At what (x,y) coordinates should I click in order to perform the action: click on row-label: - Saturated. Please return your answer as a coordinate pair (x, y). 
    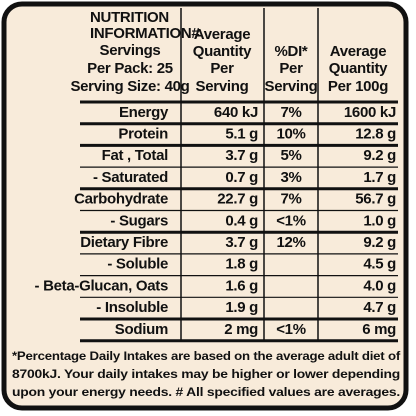
    Looking at the image, I should click on (130, 177).